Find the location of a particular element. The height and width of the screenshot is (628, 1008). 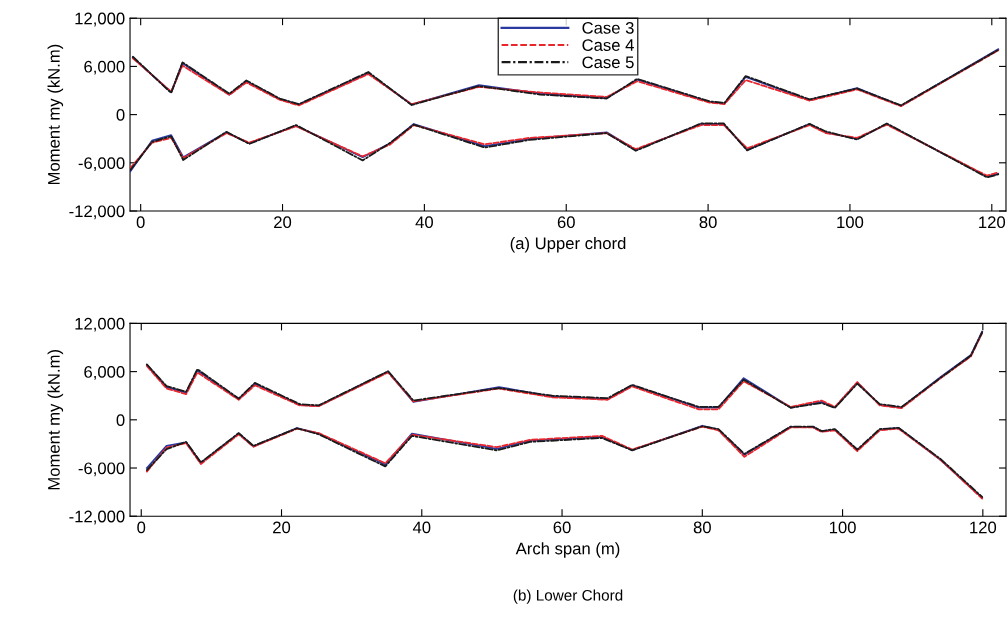

legend-label: Case 5 is located at coordinates (608, 62).